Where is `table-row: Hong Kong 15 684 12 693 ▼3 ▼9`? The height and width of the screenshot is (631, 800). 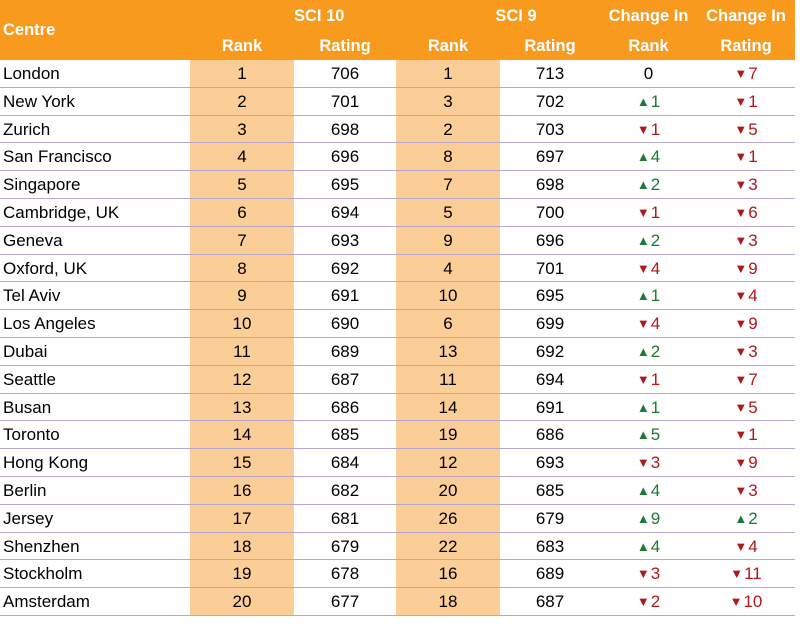 table-row: Hong Kong 15 684 12 693 ▼3 ▼9 is located at coordinates (397, 463).